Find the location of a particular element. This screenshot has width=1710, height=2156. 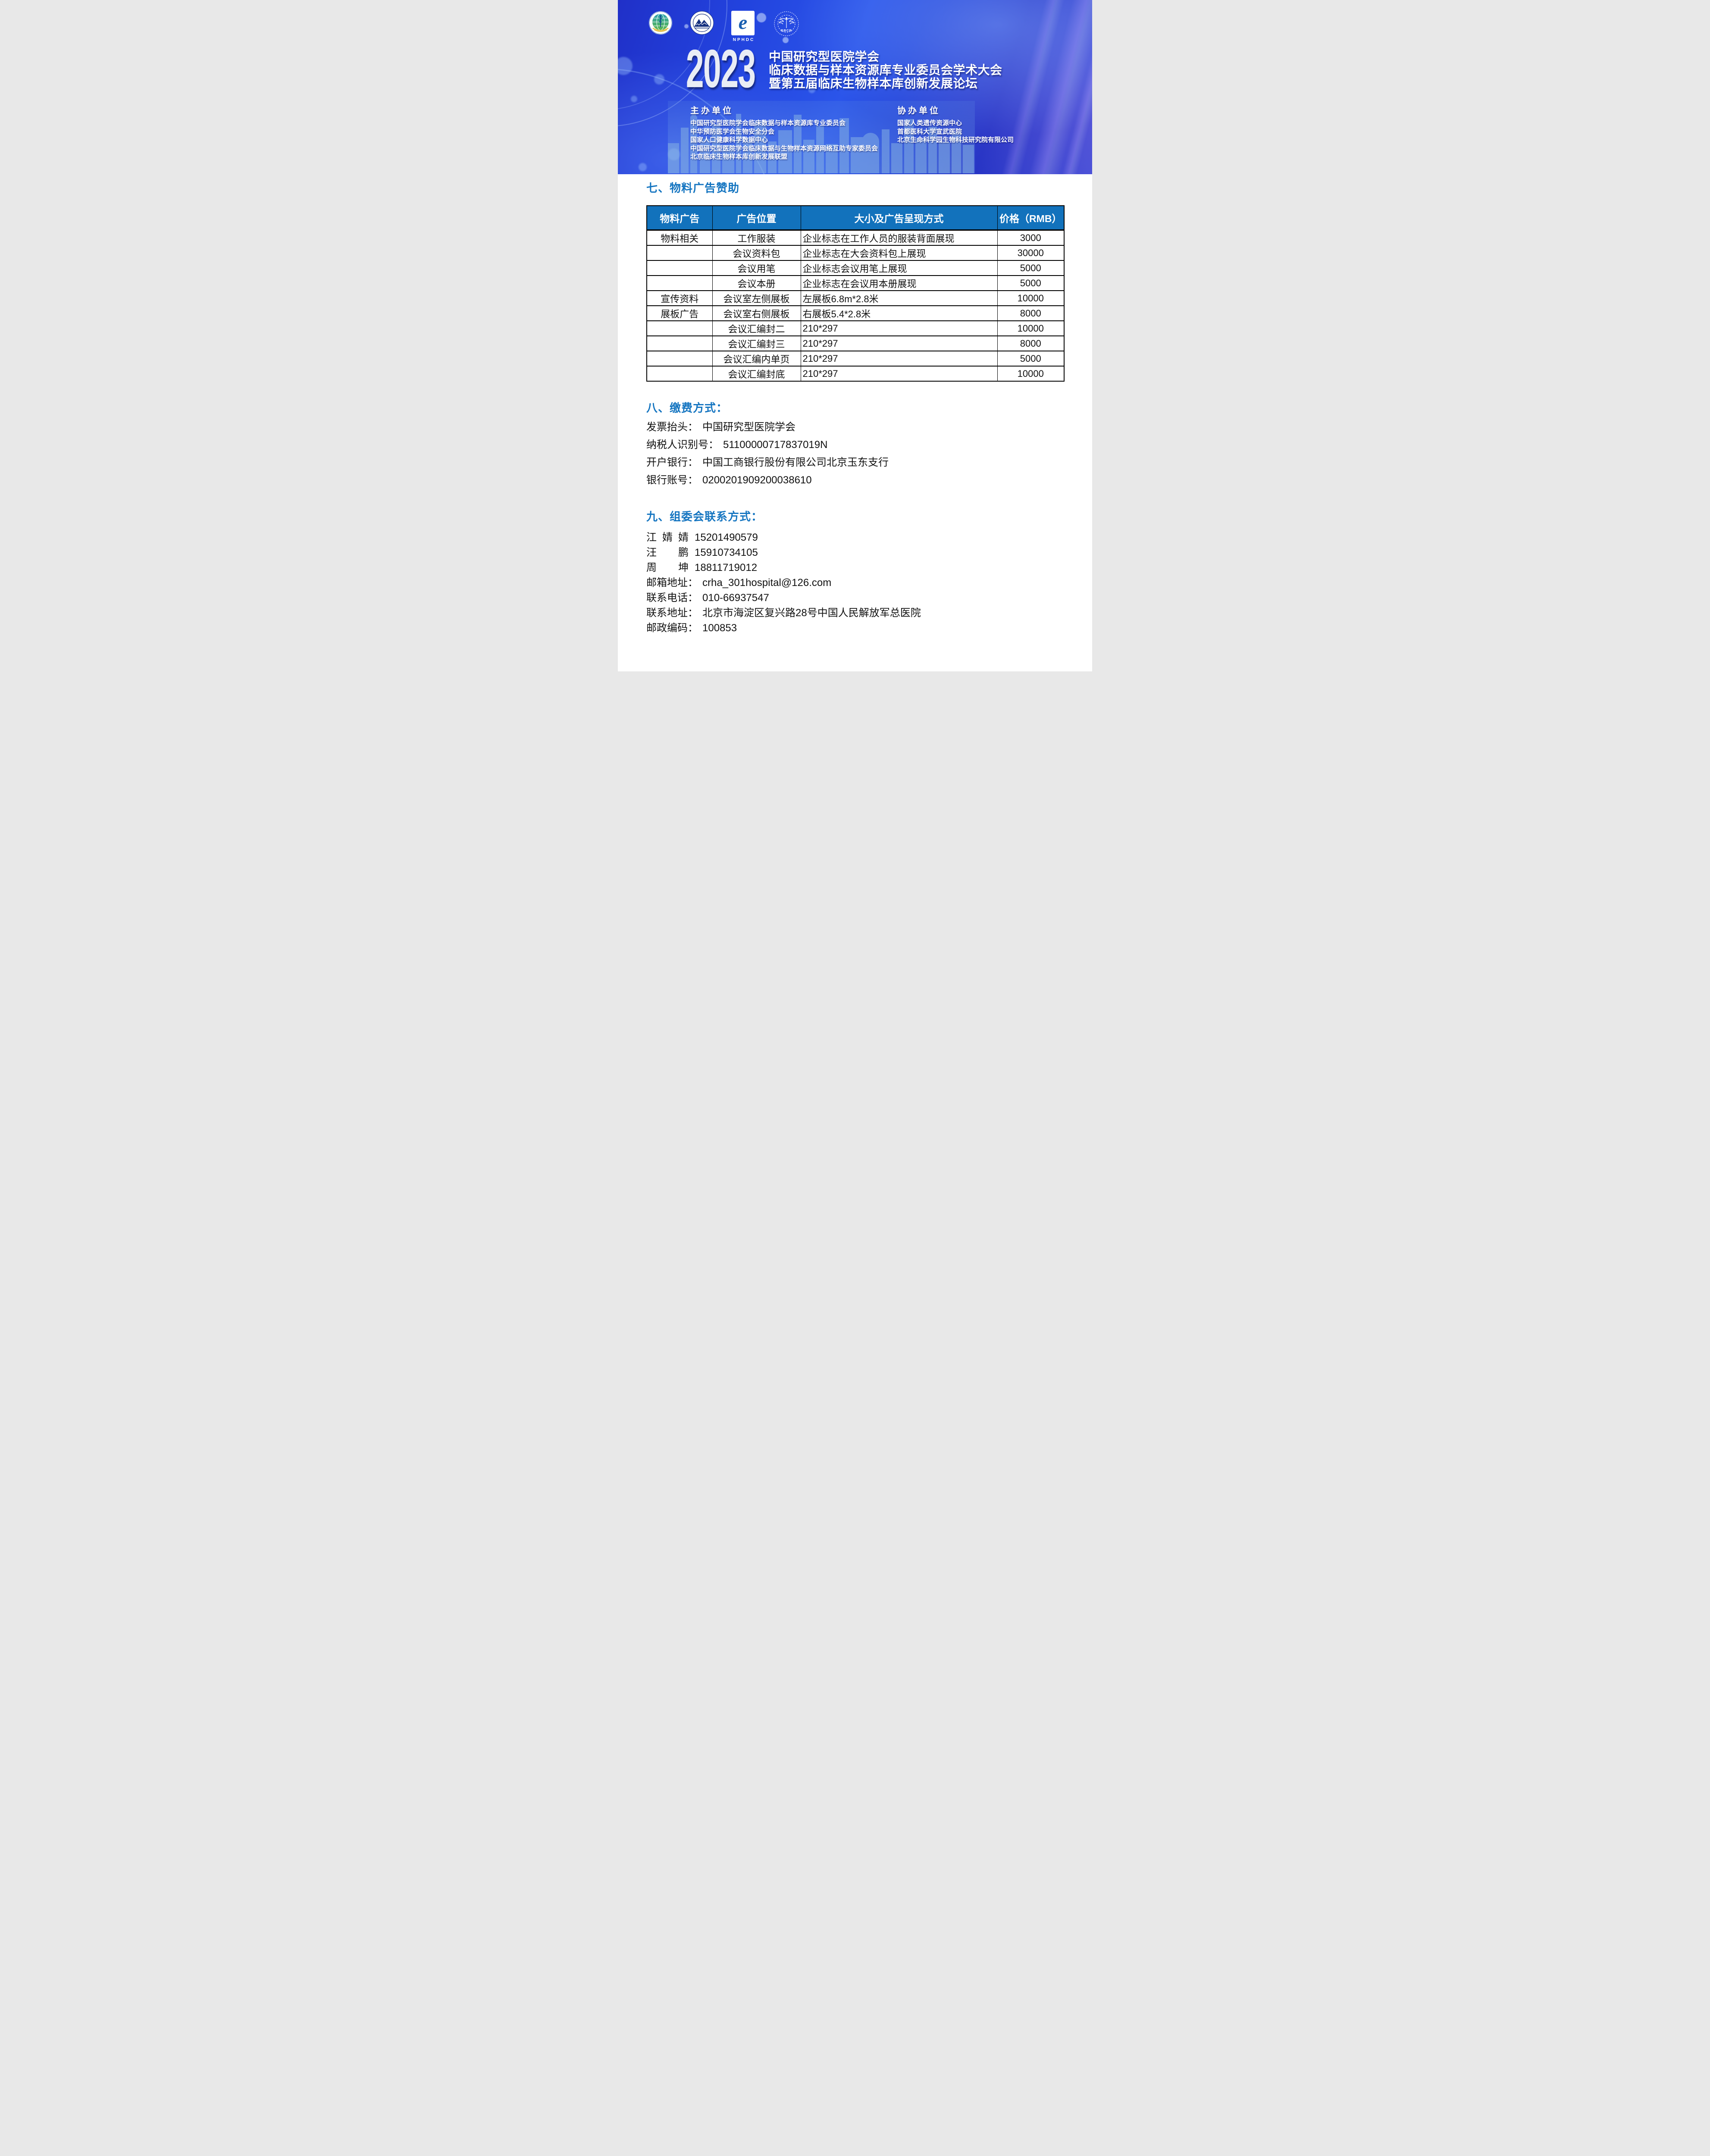

nphdc-label: NPHDC is located at coordinates (744, 40).